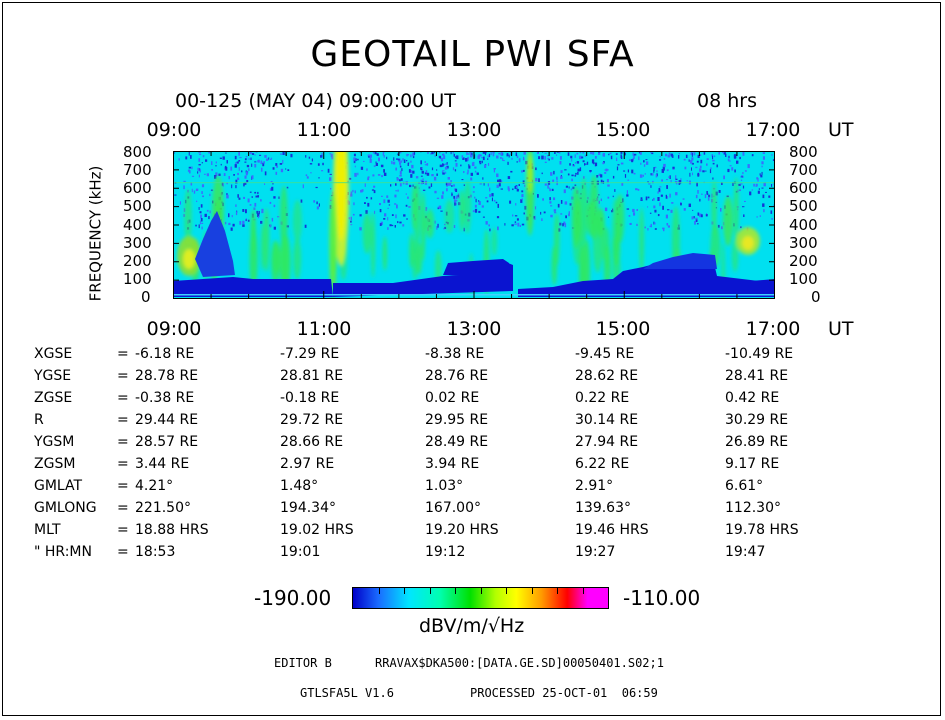 The image size is (945, 720). Describe the element at coordinates (481, 591) in the screenshot. I see `colorbar-tick` at that location.